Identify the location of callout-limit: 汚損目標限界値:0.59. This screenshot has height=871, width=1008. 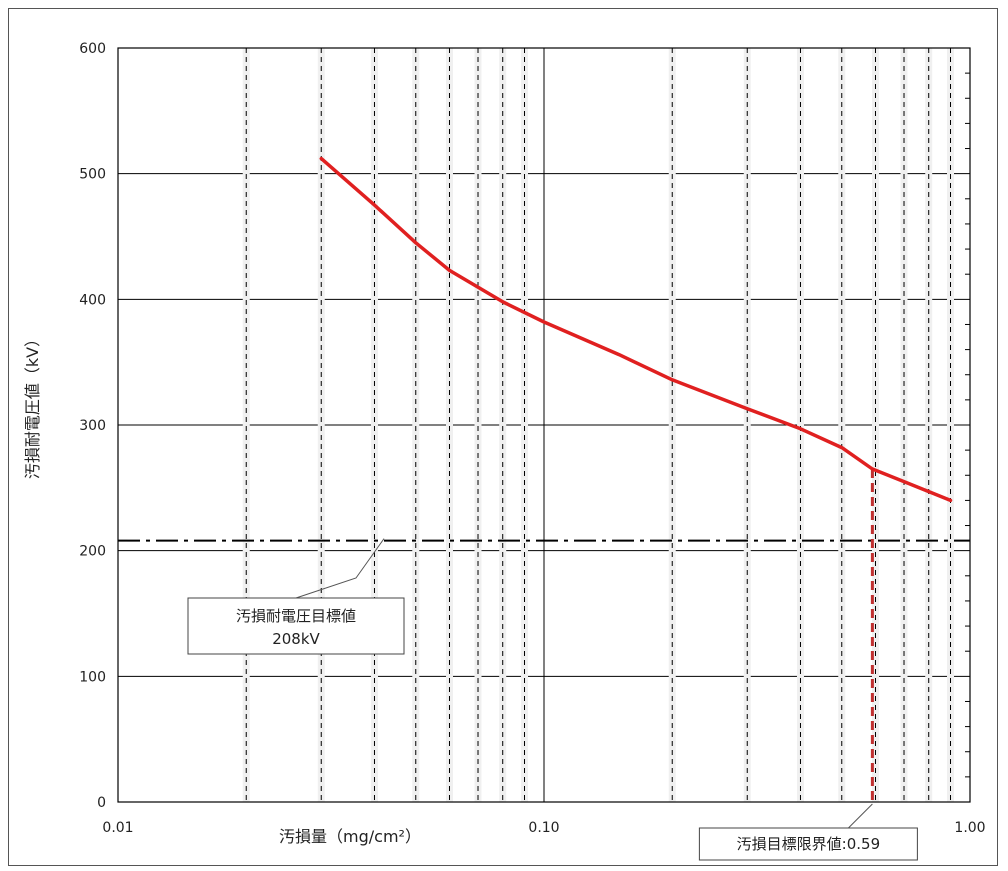
(808, 832).